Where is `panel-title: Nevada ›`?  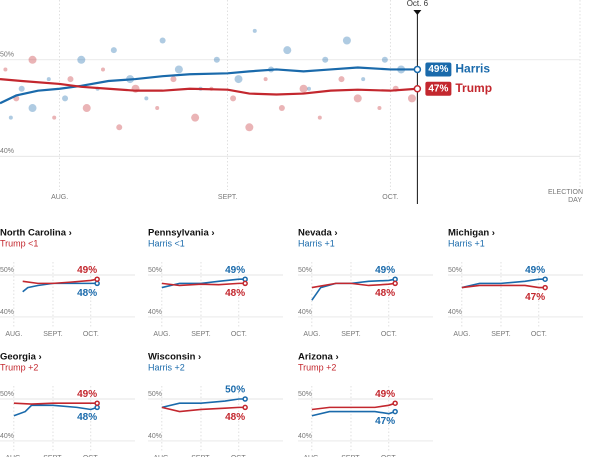
panel-title: Nevada › is located at coordinates (318, 233).